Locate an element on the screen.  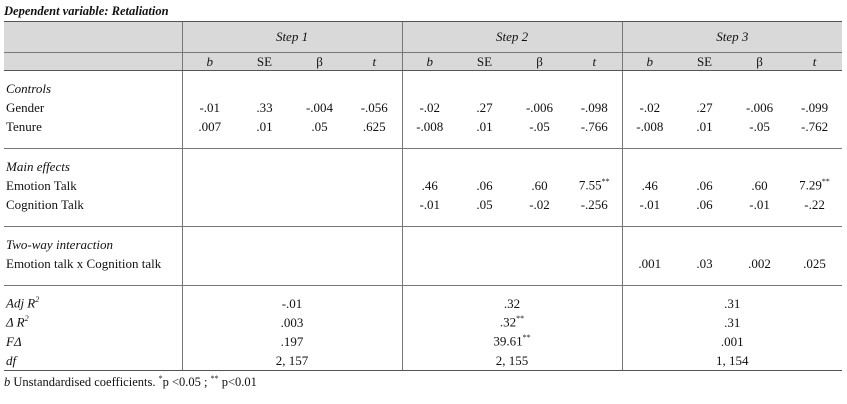
fit-row: df 2, 157 2, 155 1, 154 is located at coordinates (423, 360).